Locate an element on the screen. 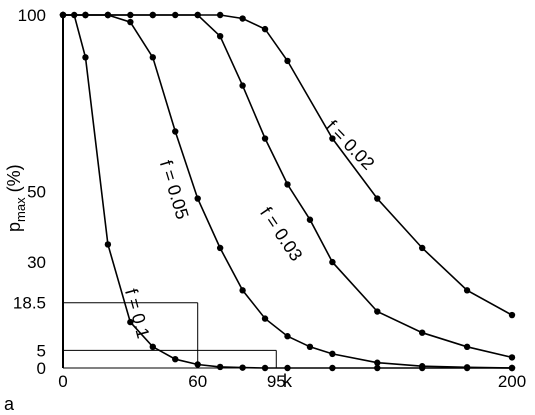  y-axis-label-unit: (%) is located at coordinates (14, 180).